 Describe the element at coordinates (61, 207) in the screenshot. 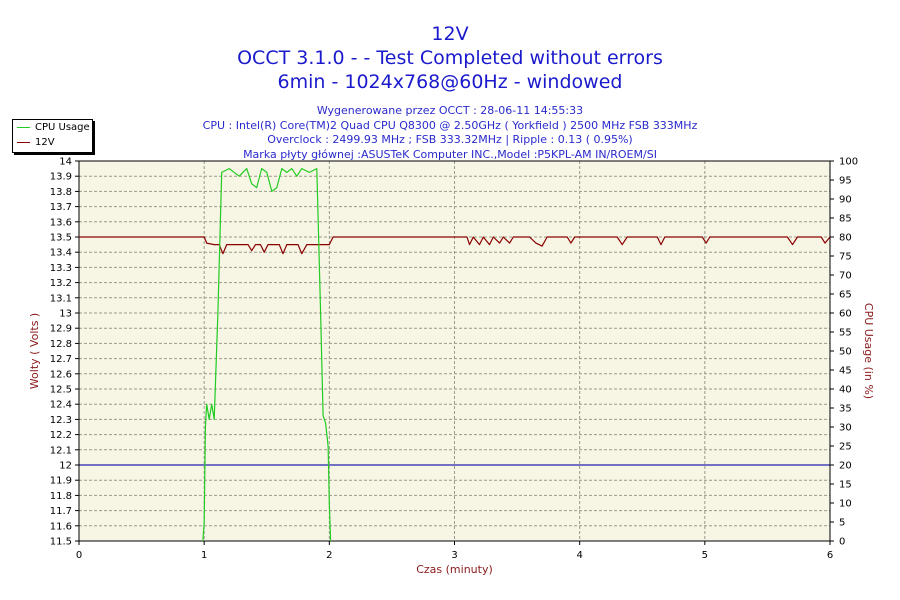

I see `y-left-tick-label: 13.7` at that location.